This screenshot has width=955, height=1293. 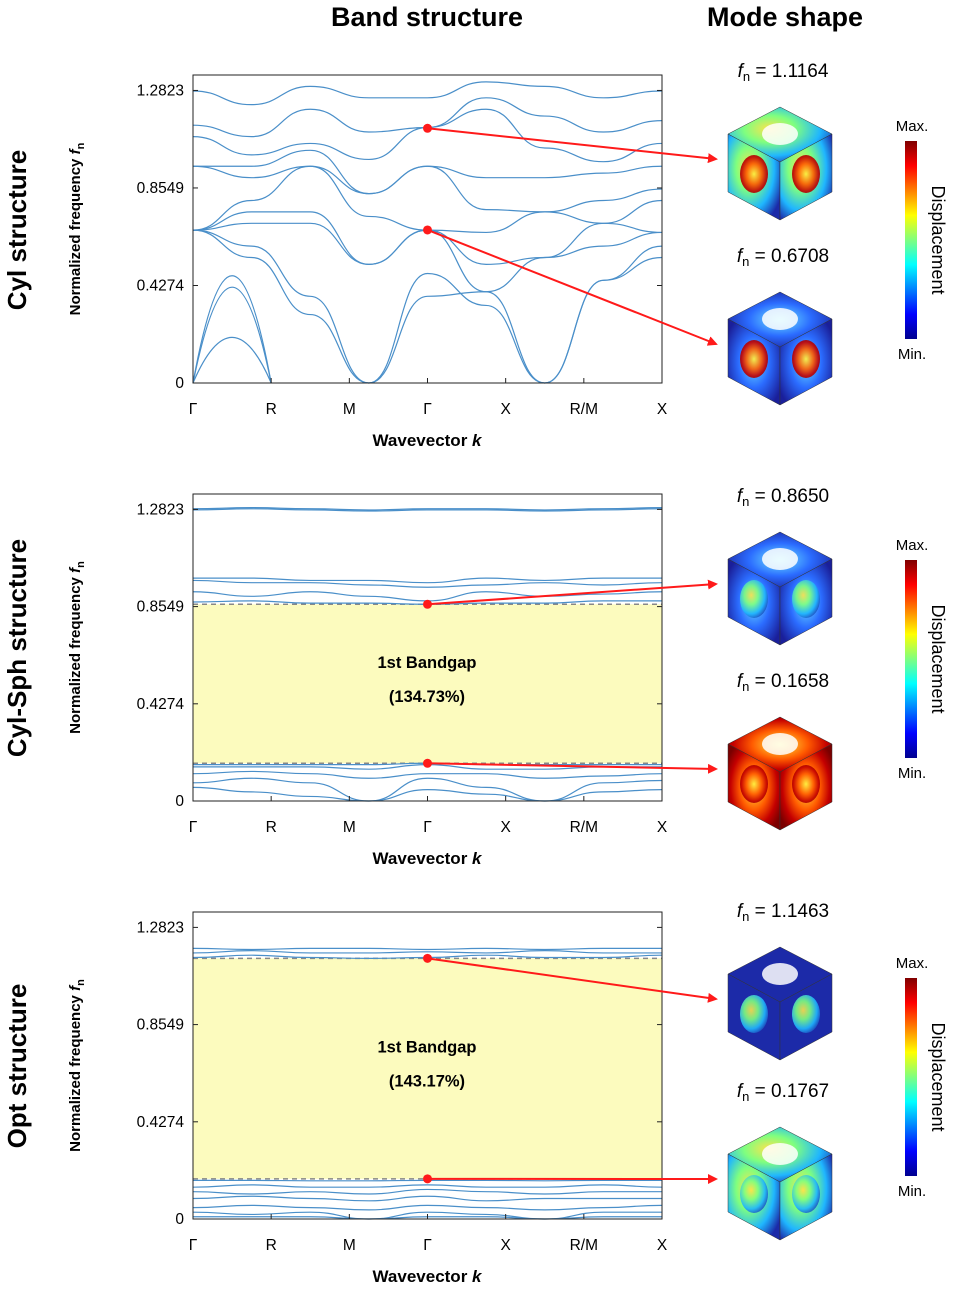 What do you see at coordinates (912, 354) in the screenshot?
I see `colorbar-min-label: Min.` at bounding box center [912, 354].